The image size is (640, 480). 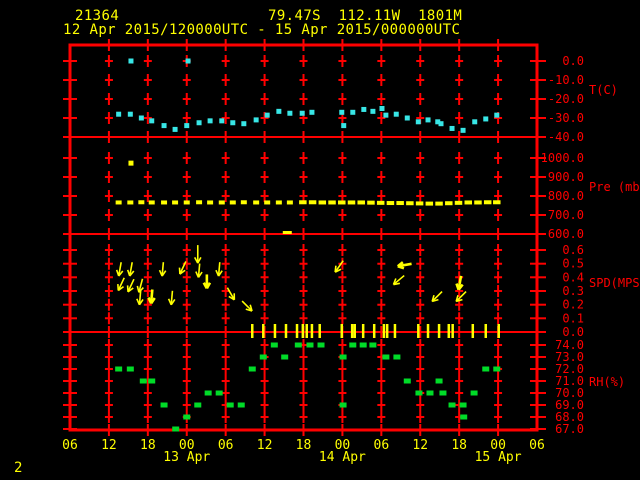 I want to click on y-tick-label: 67.0, so click(x=569, y=429).